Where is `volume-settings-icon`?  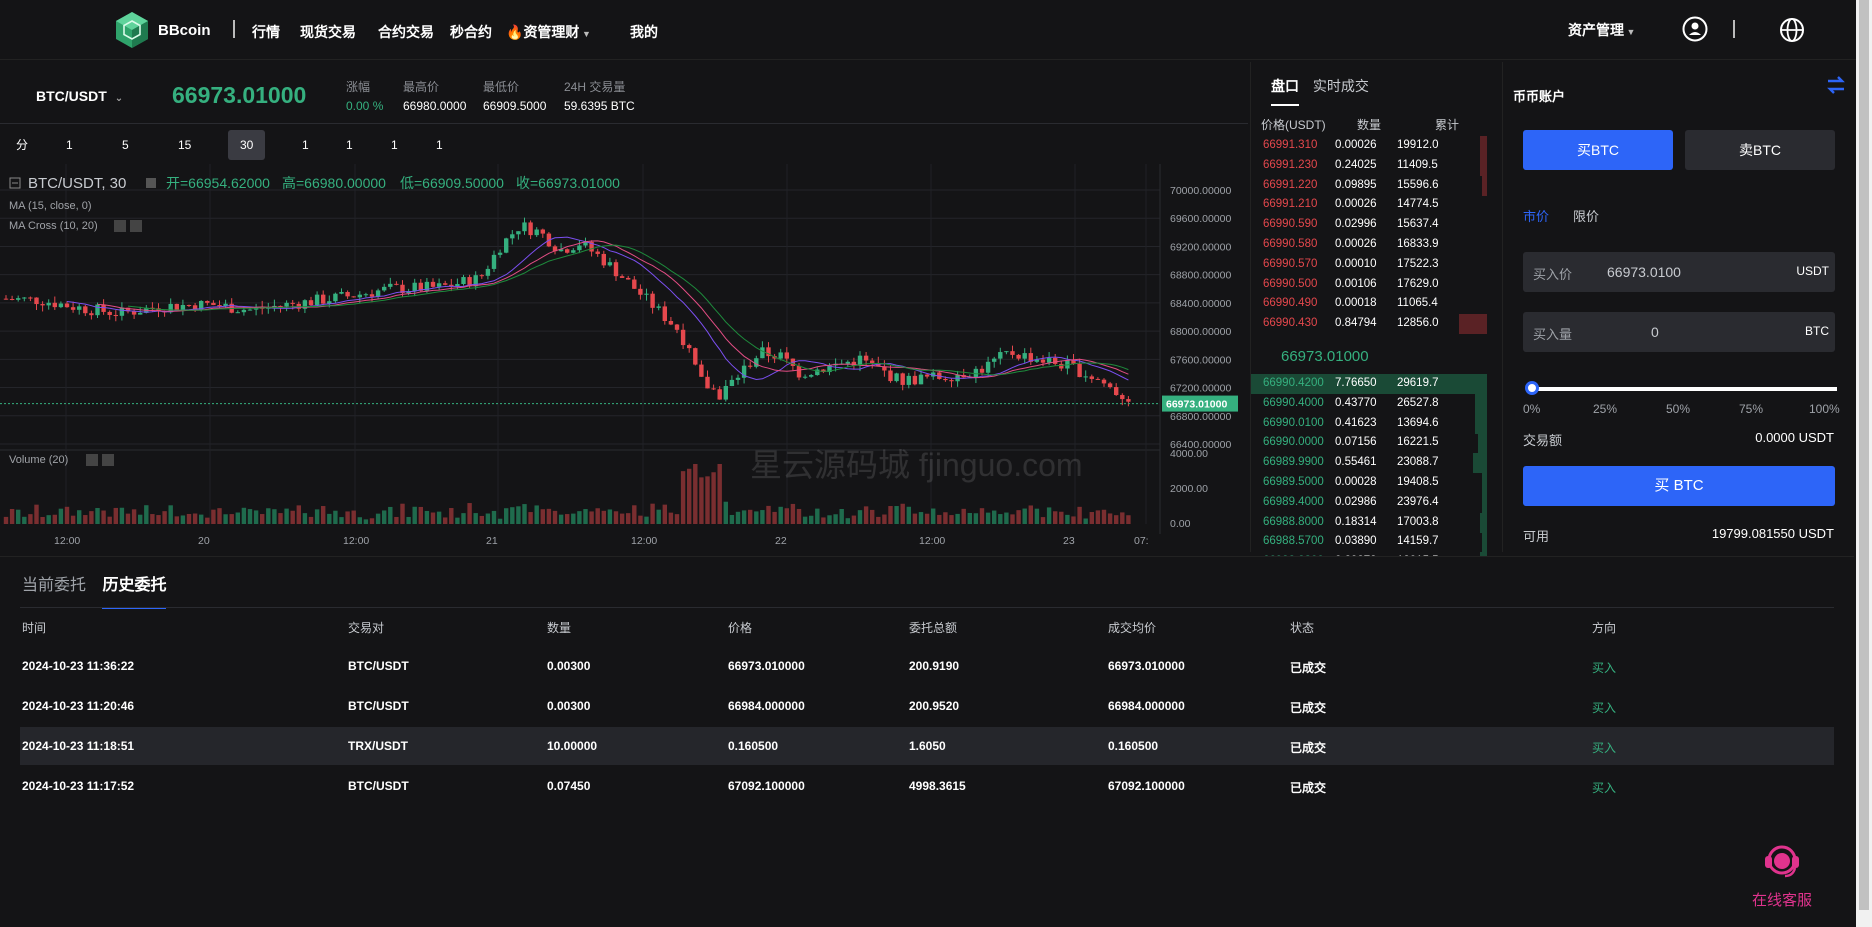
volume-settings-icon is located at coordinates (92, 460).